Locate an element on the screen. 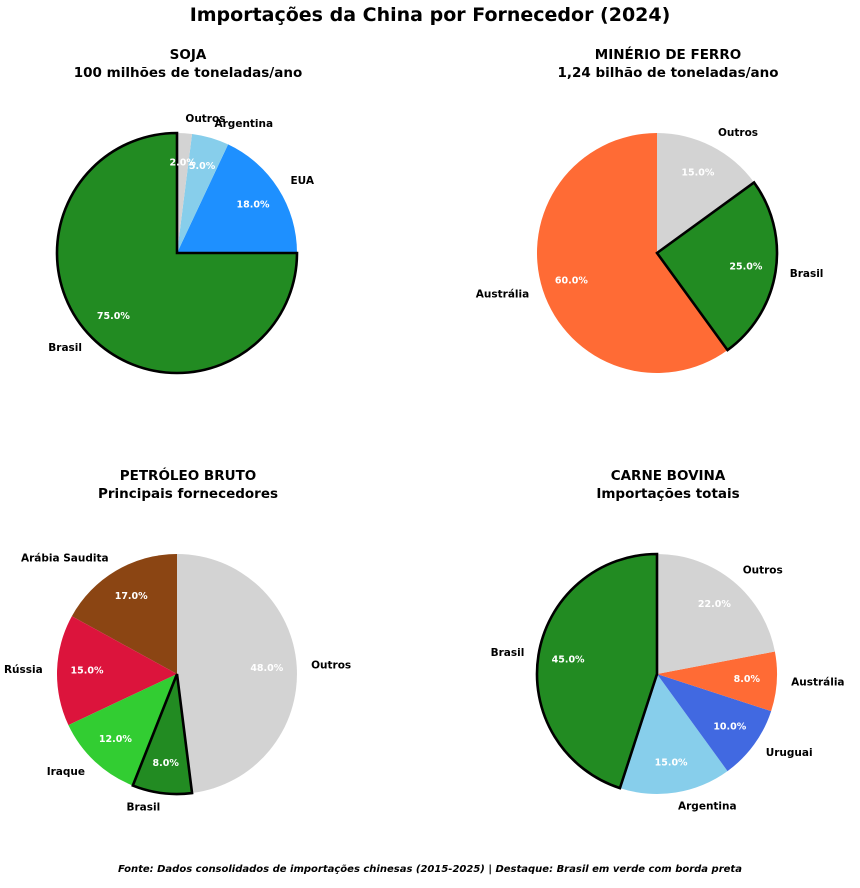  slice-percent-label: 12.0% is located at coordinates (115, 739).